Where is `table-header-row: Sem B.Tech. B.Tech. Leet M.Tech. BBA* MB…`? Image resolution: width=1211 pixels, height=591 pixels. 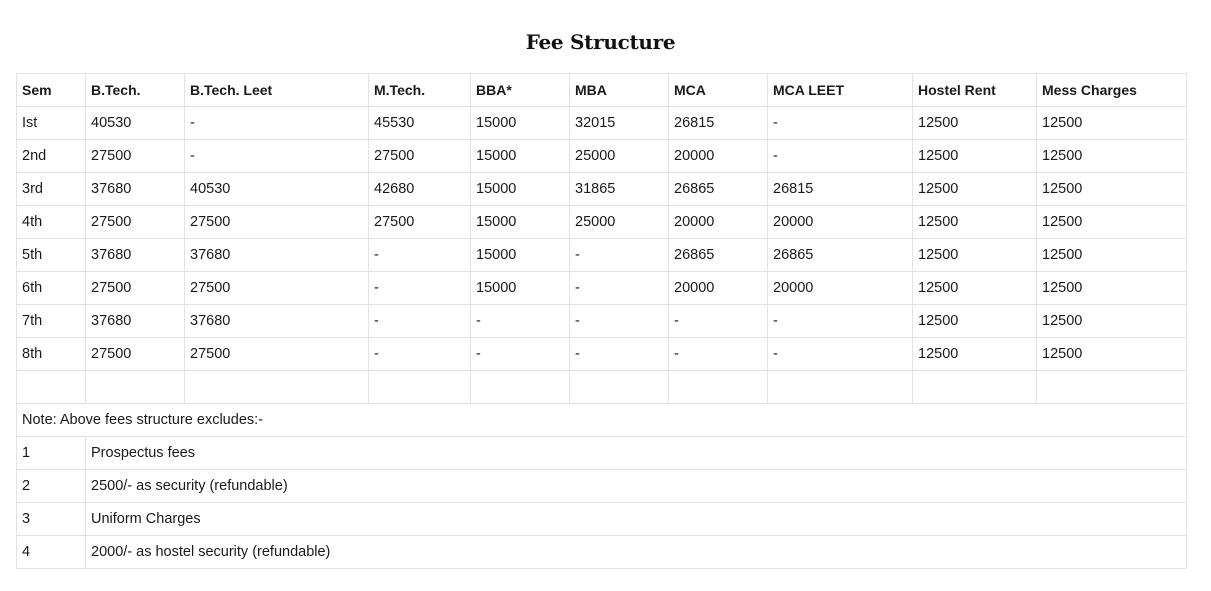 table-header-row: Sem B.Tech. B.Tech. Leet M.Tech. BBA* MB… is located at coordinates (601, 90).